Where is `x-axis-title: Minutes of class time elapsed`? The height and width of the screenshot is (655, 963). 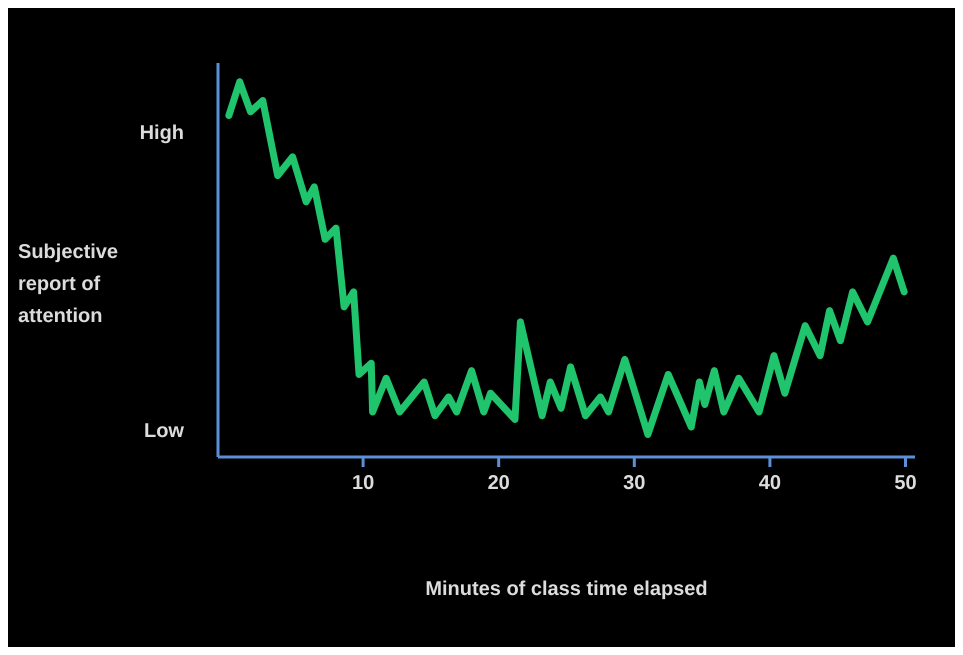
x-axis-title: Minutes of class time elapsed is located at coordinates (566, 589).